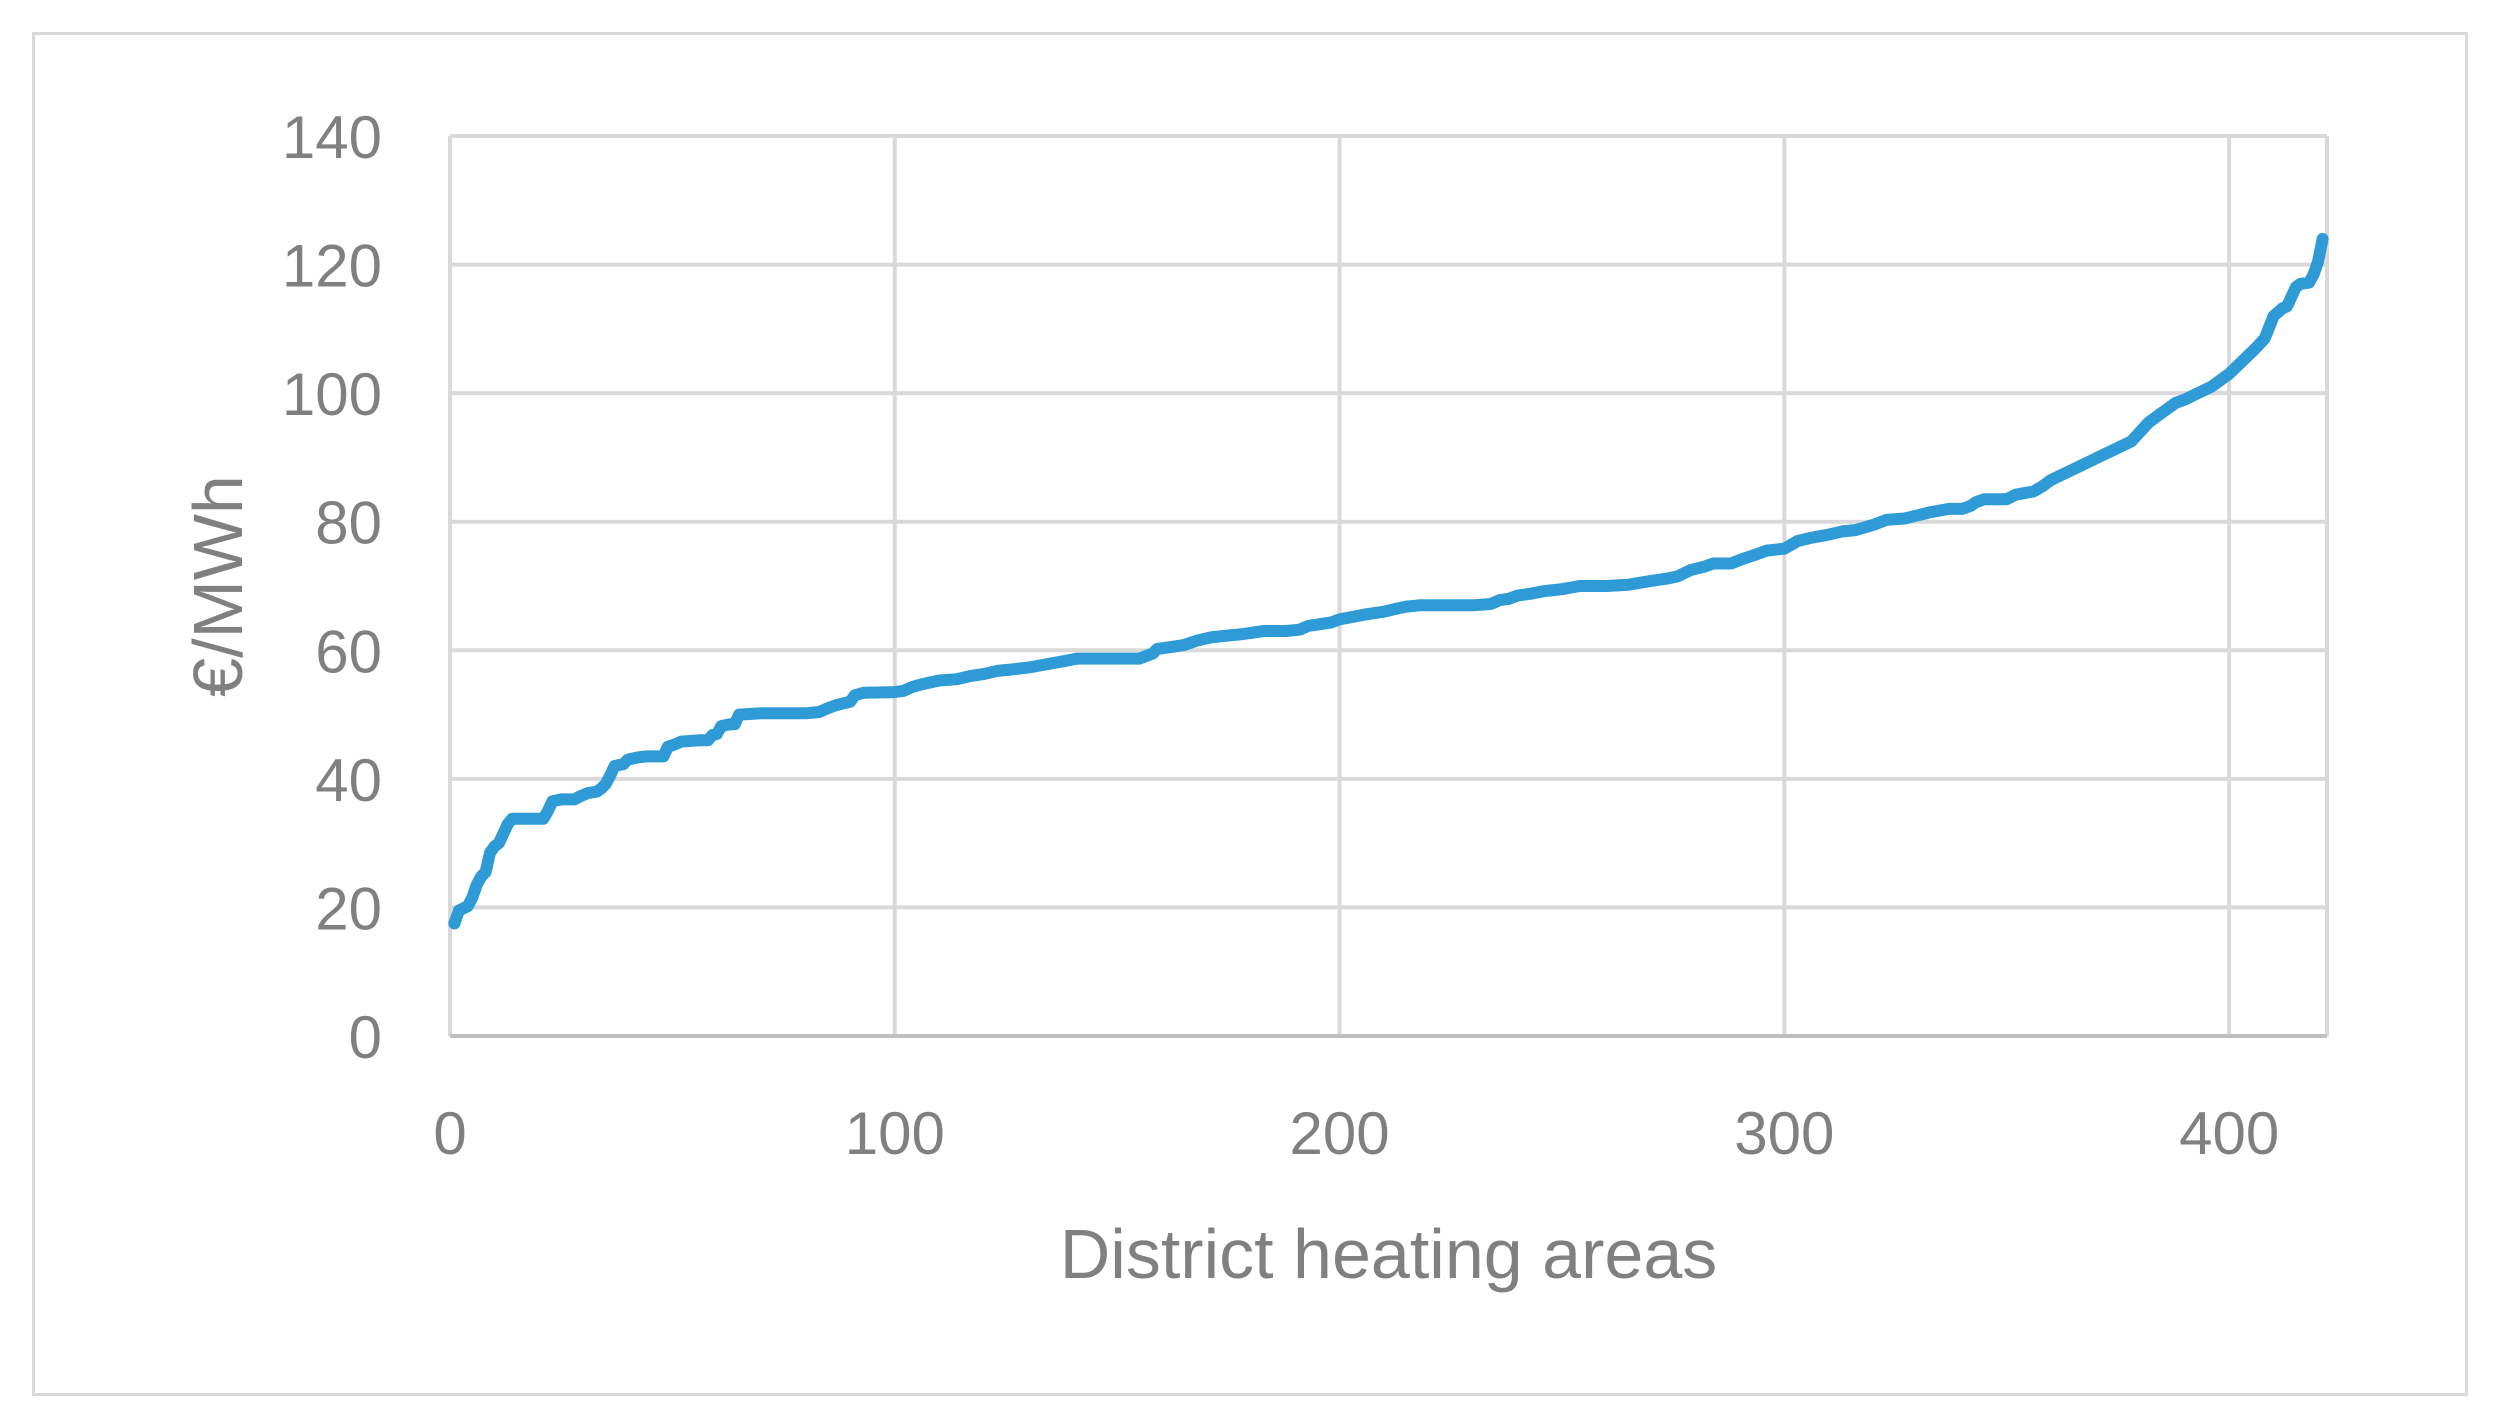  I want to click on y-tick-label-40: 40, so click(348, 780).